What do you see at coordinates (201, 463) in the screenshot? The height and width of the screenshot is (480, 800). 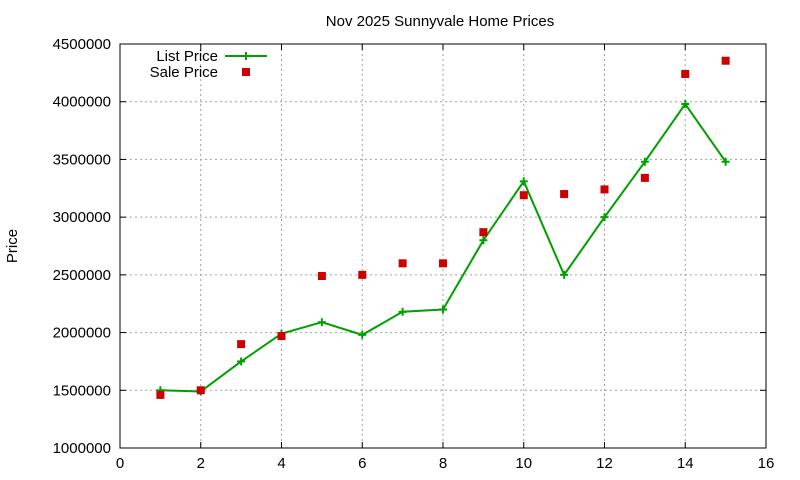 I see `x-tick-label: 2` at bounding box center [201, 463].